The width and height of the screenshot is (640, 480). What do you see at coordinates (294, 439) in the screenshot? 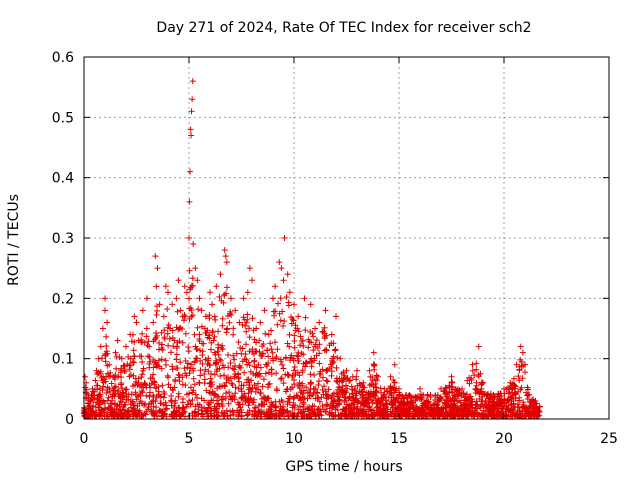
I see `x-tick-label: 10` at bounding box center [294, 439].